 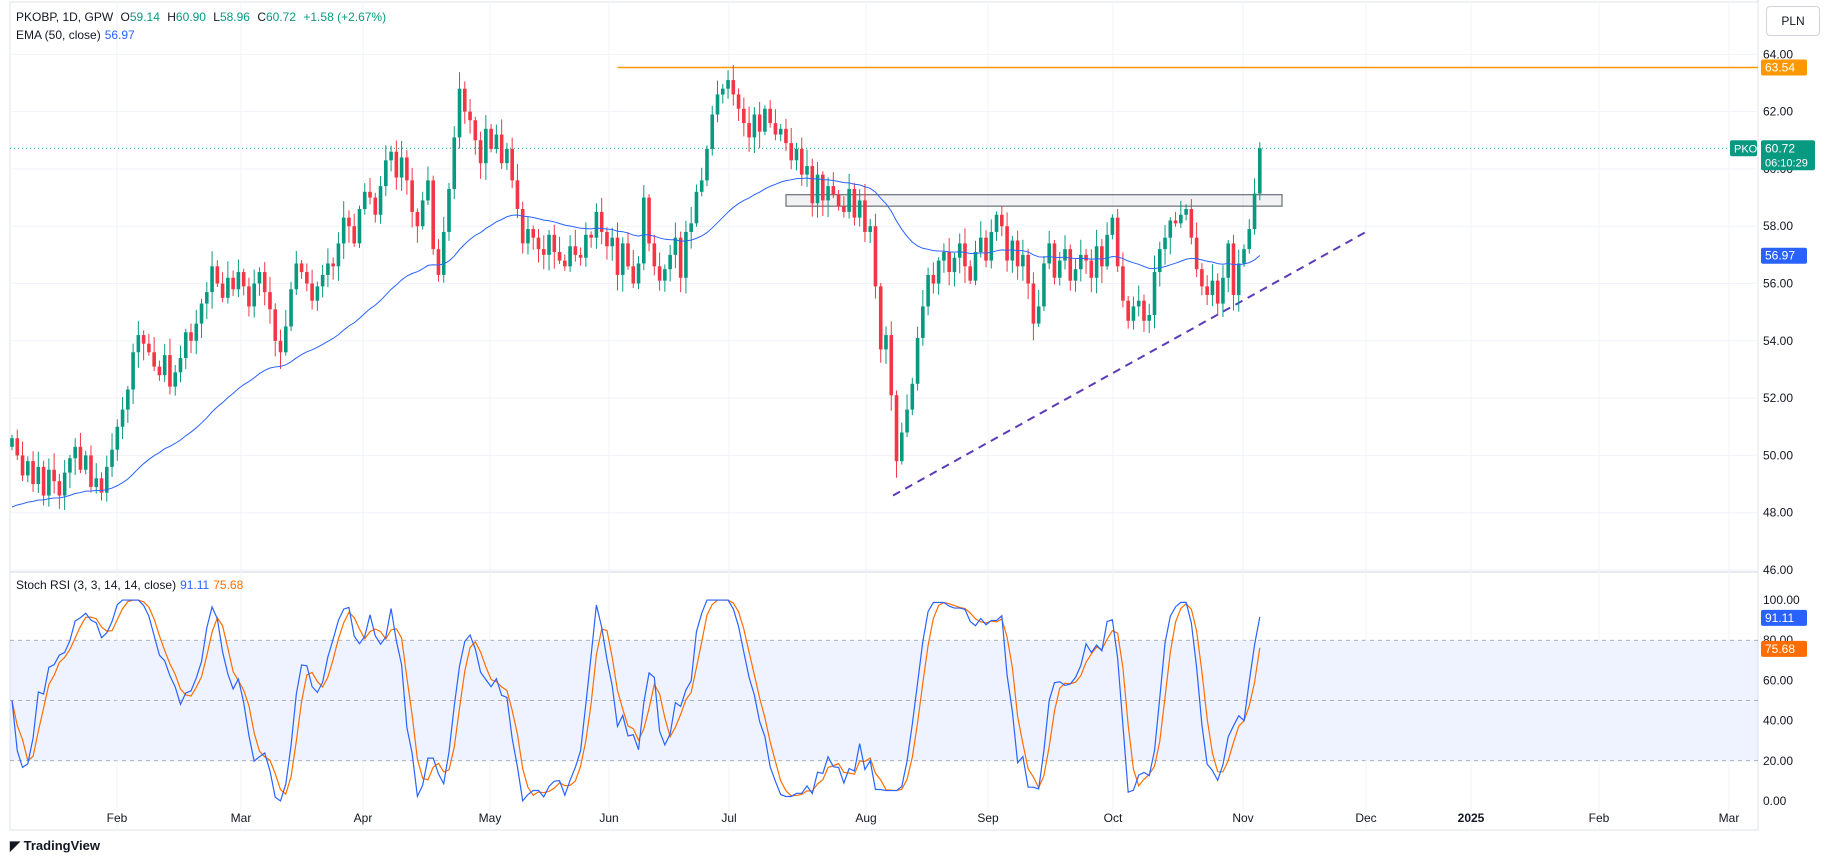 What do you see at coordinates (1784, 648) in the screenshot?
I see `stoch-d-tag-bg` at bounding box center [1784, 648].